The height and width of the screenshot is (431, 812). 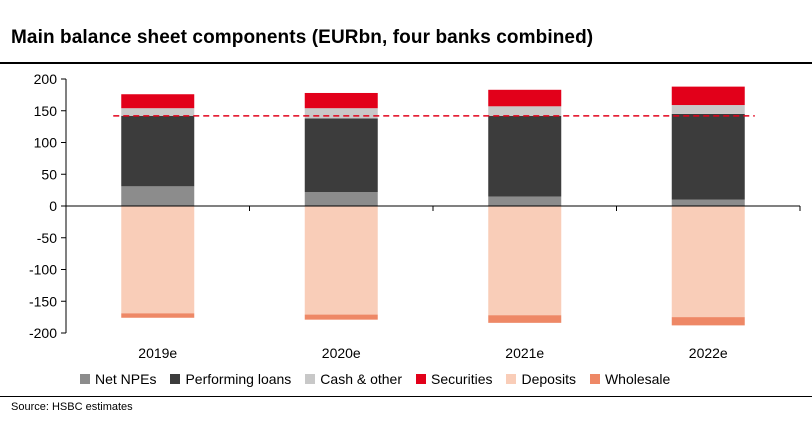 I want to click on legend-label: Deposits, so click(x=548, y=379).